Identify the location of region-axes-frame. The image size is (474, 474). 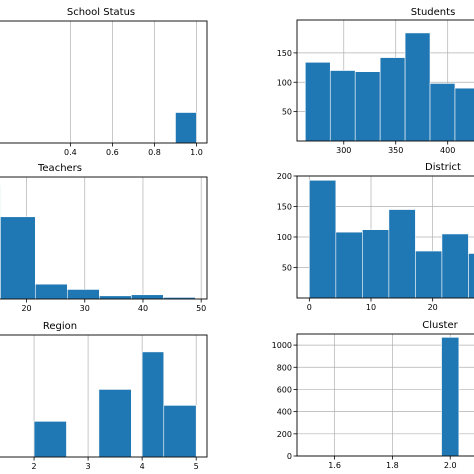
(104, 396).